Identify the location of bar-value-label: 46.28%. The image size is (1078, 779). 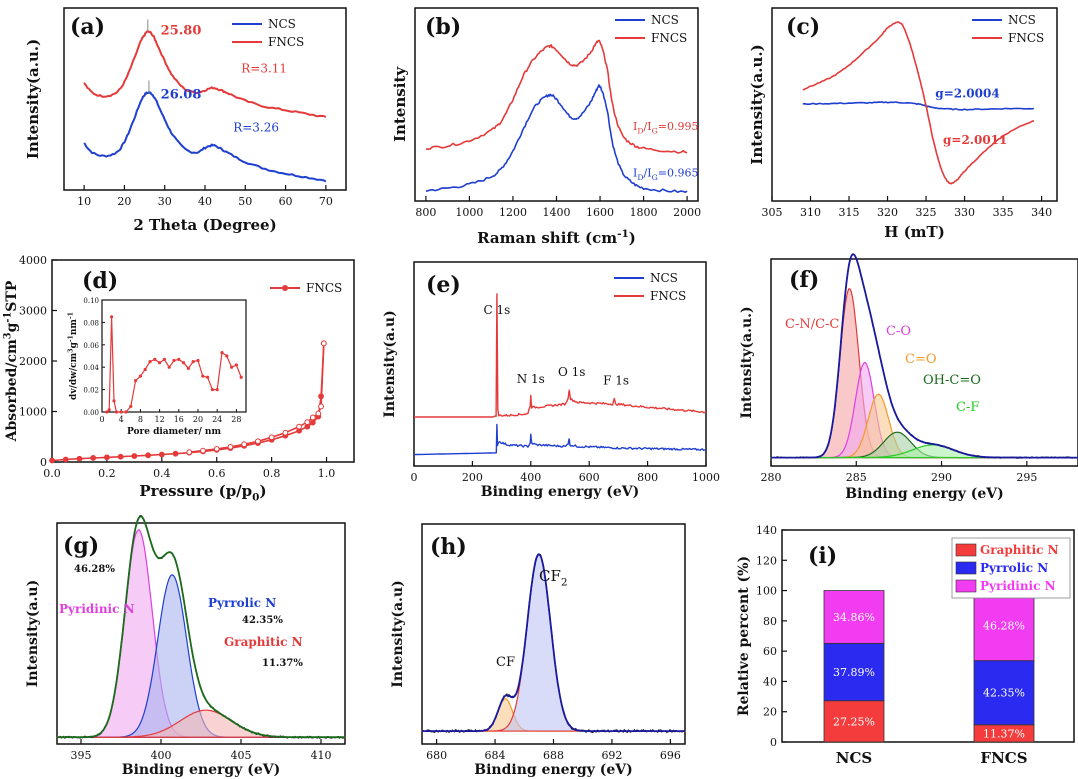
(1004, 626).